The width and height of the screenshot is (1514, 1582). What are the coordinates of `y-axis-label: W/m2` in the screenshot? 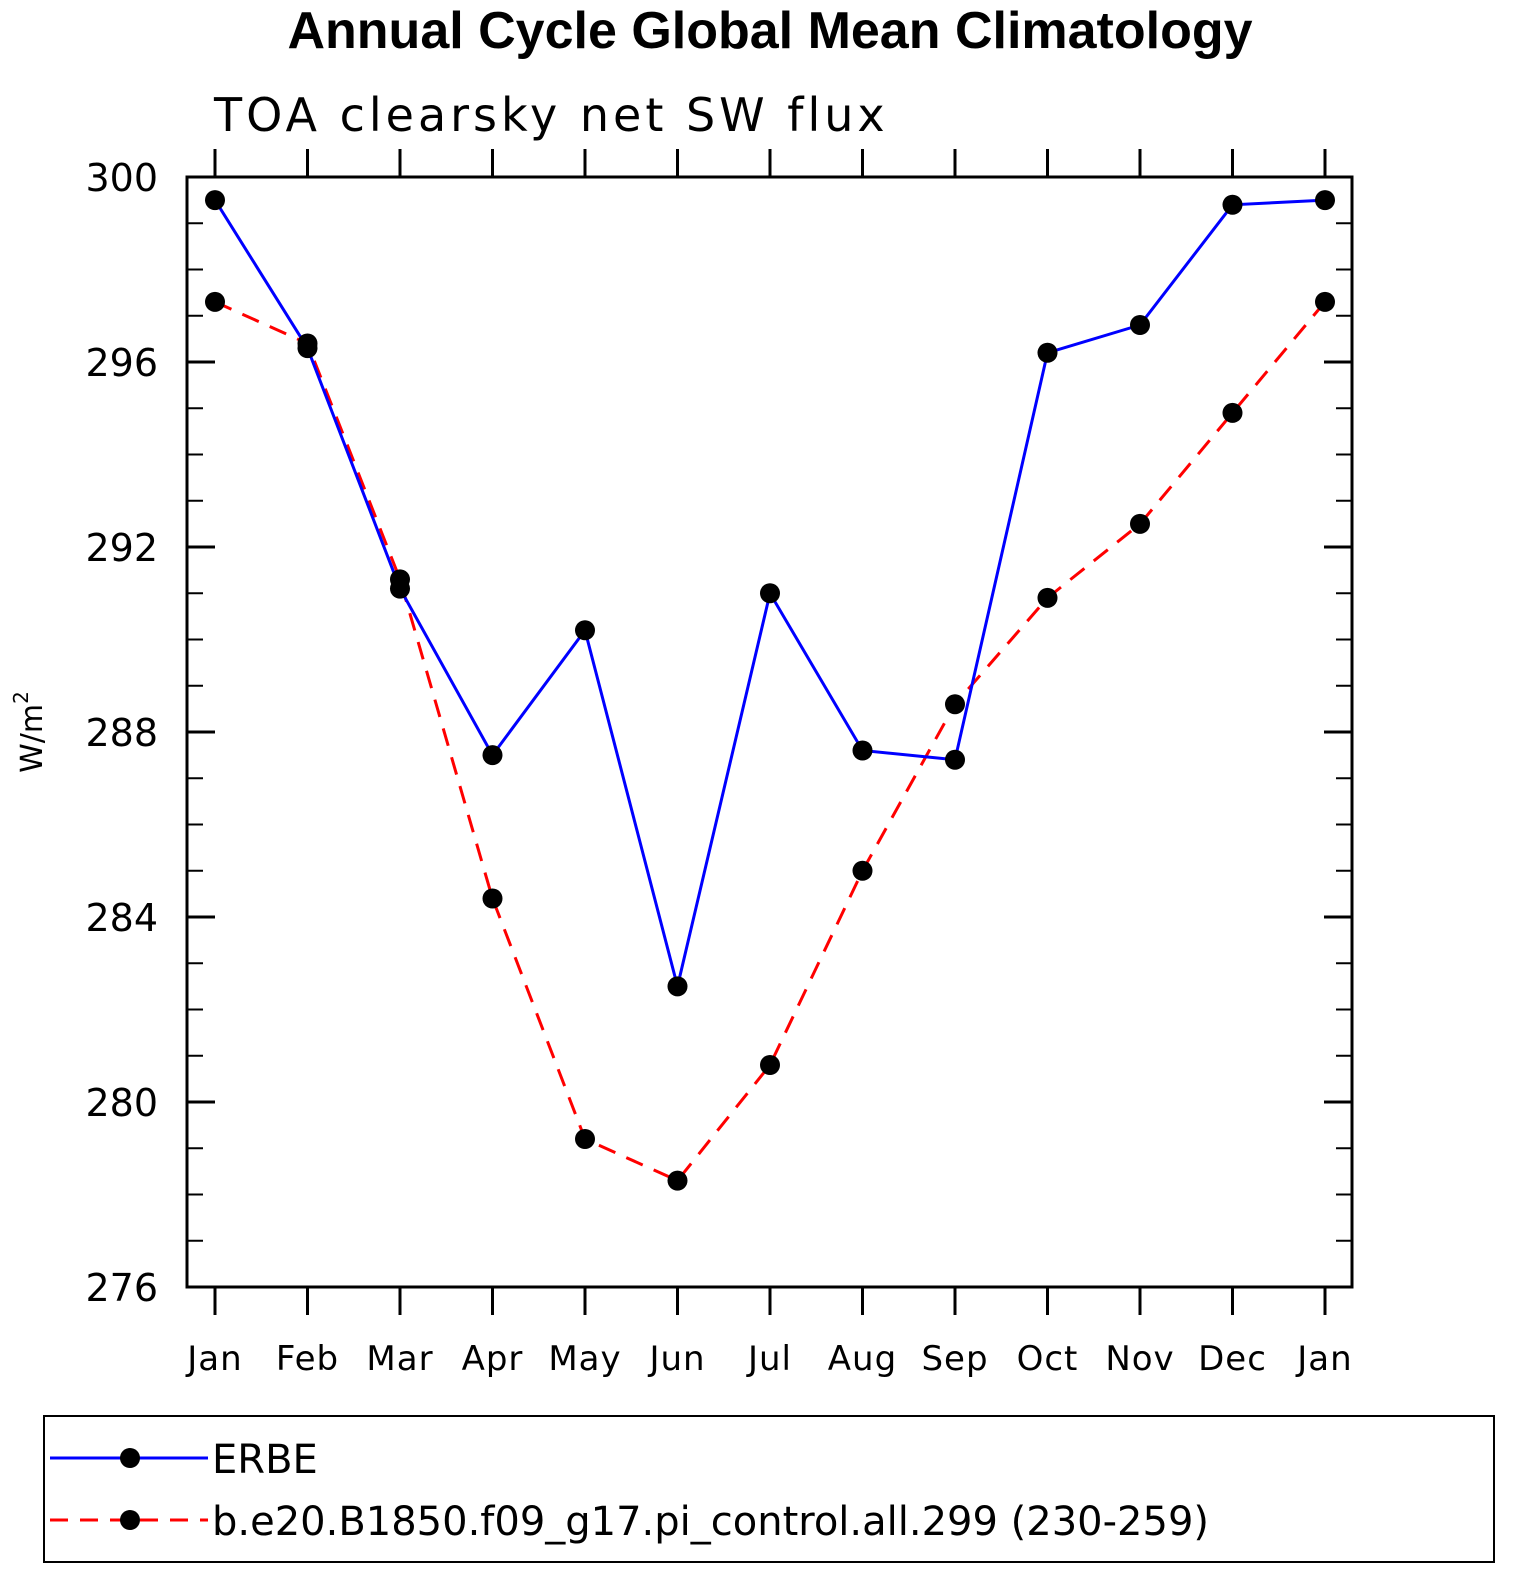 It's located at (29, 732).